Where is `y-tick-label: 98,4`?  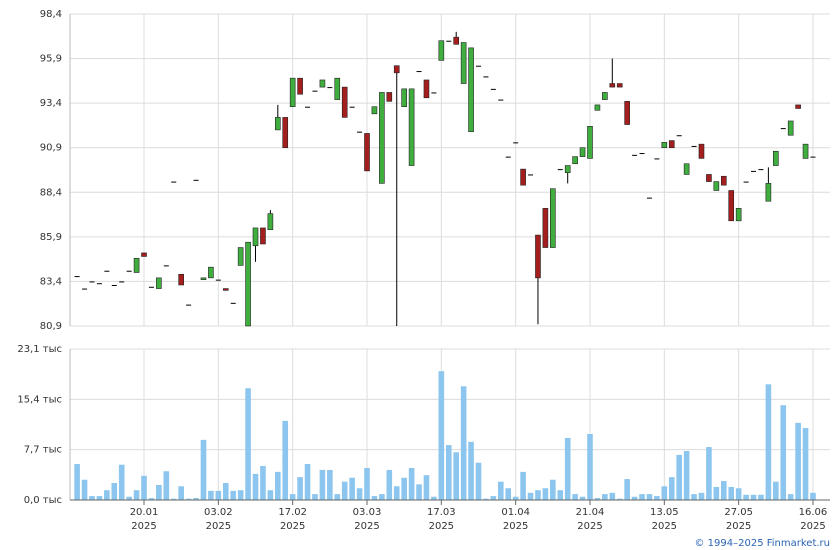 y-tick-label: 98,4 is located at coordinates (51, 14).